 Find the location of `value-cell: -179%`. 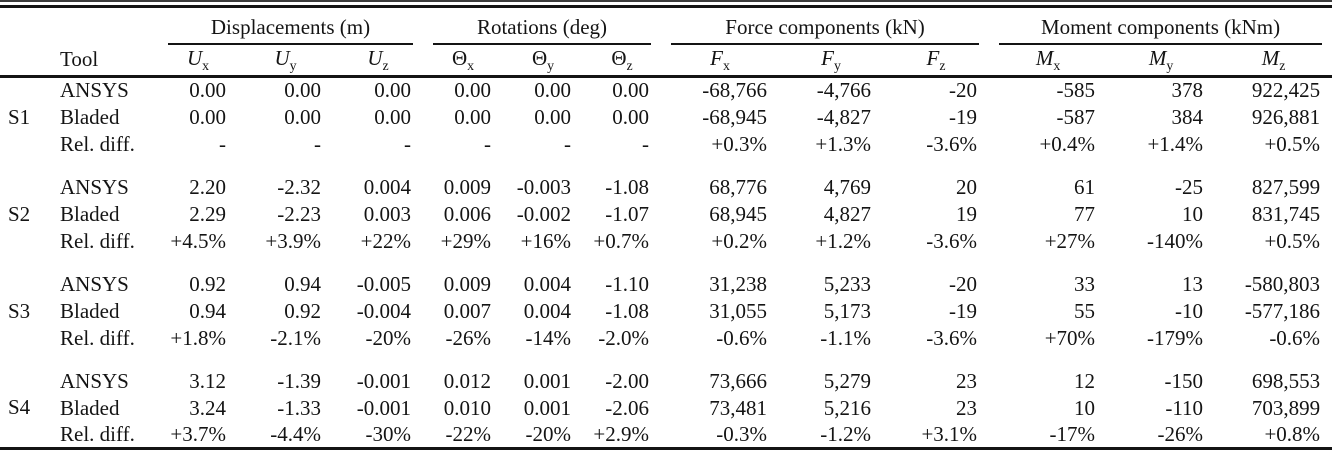

value-cell: -179% is located at coordinates (1175, 337).